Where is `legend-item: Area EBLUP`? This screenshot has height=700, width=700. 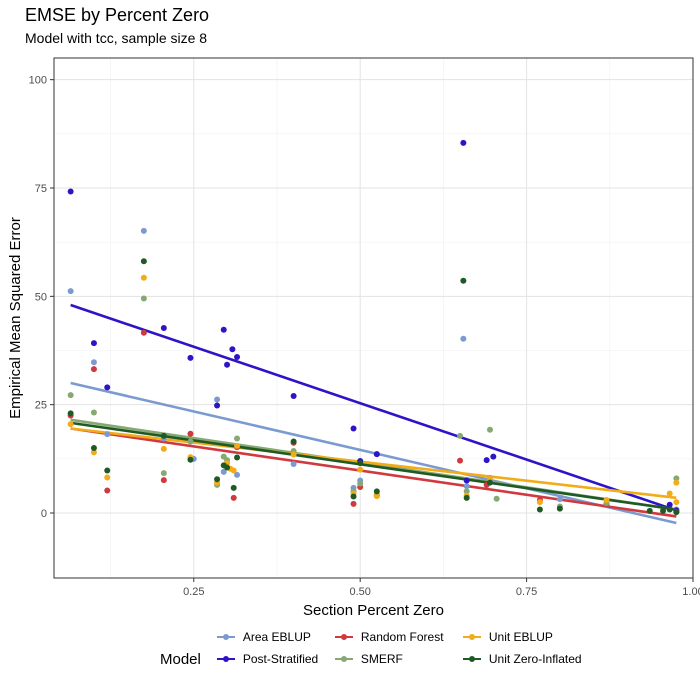 legend-item: Area EBLUP is located at coordinates (274, 637).